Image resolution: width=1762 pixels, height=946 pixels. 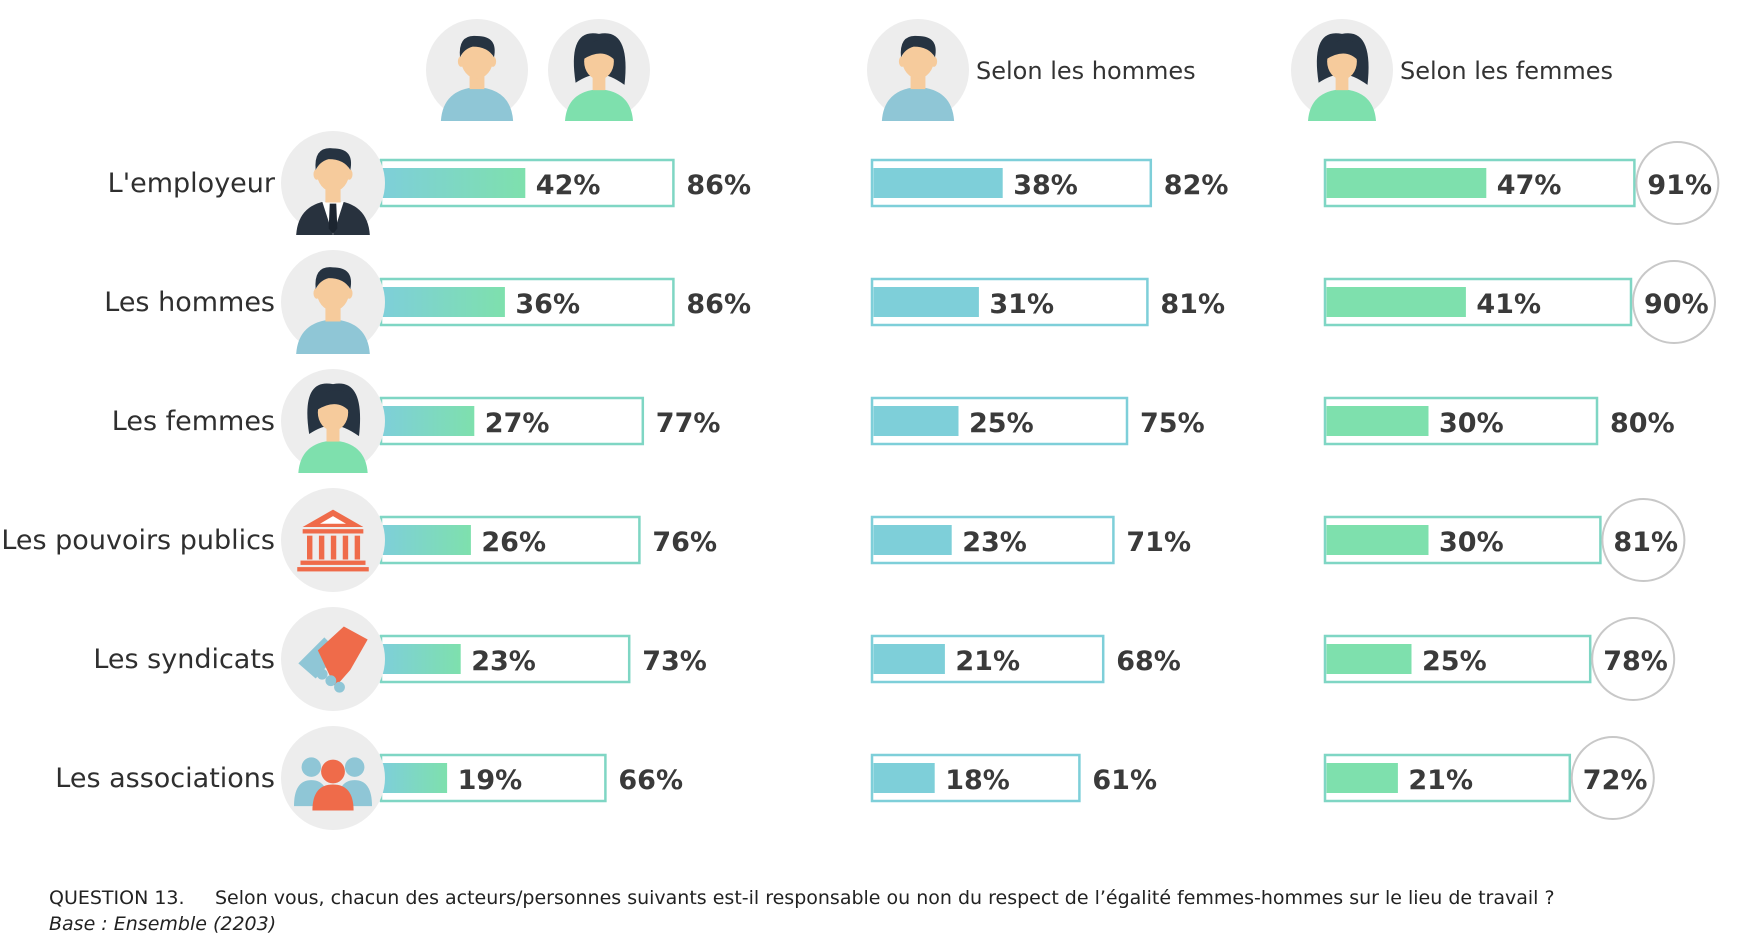 I want to click on pediment-shape, so click(x=333, y=520).